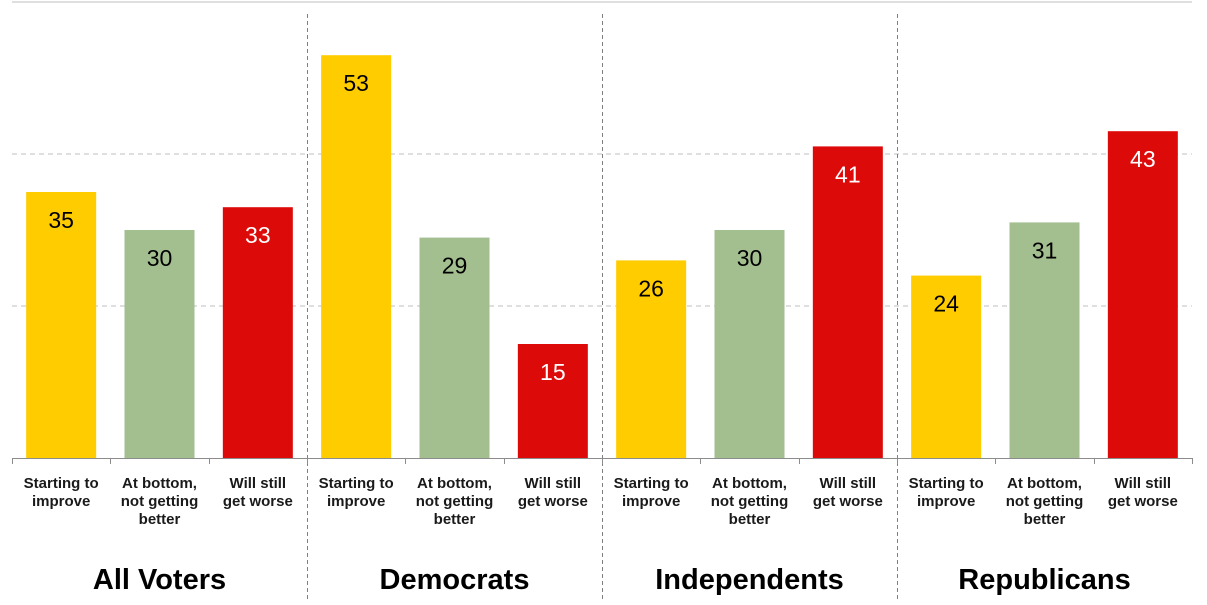  What do you see at coordinates (61, 220) in the screenshot?
I see `data-label: 35` at bounding box center [61, 220].